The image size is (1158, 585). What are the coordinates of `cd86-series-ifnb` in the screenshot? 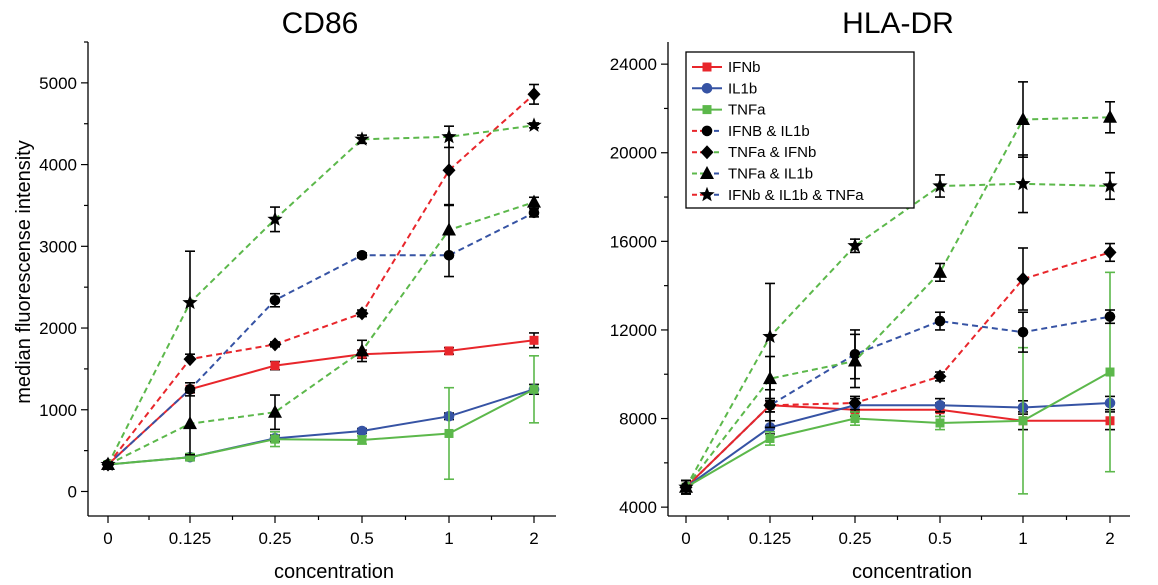 It's located at (321, 401).